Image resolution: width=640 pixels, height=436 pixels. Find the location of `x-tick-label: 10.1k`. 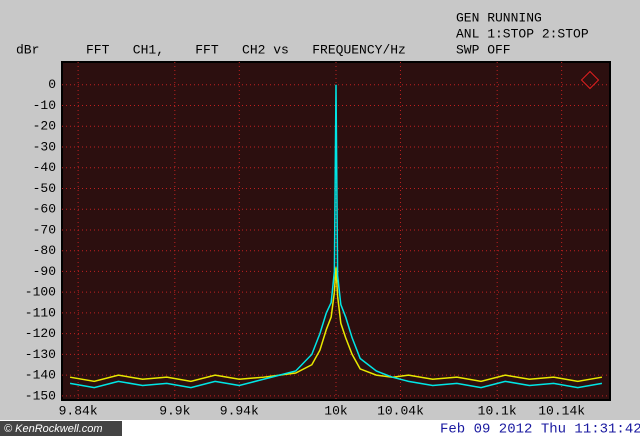

x-tick-label: 10.1k is located at coordinates (497, 410).